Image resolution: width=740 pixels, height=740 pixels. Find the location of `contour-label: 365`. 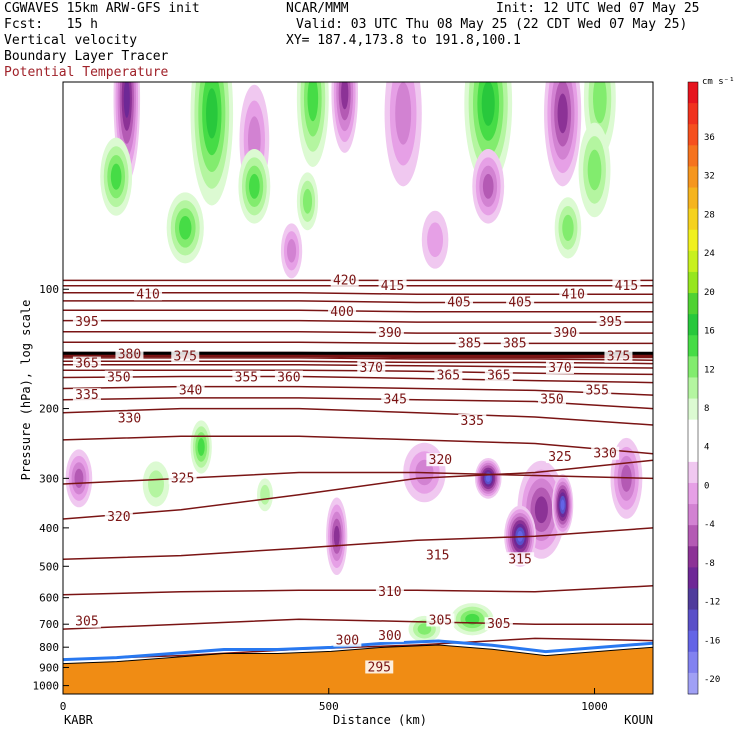

contour-label: 365 is located at coordinates (448, 375).